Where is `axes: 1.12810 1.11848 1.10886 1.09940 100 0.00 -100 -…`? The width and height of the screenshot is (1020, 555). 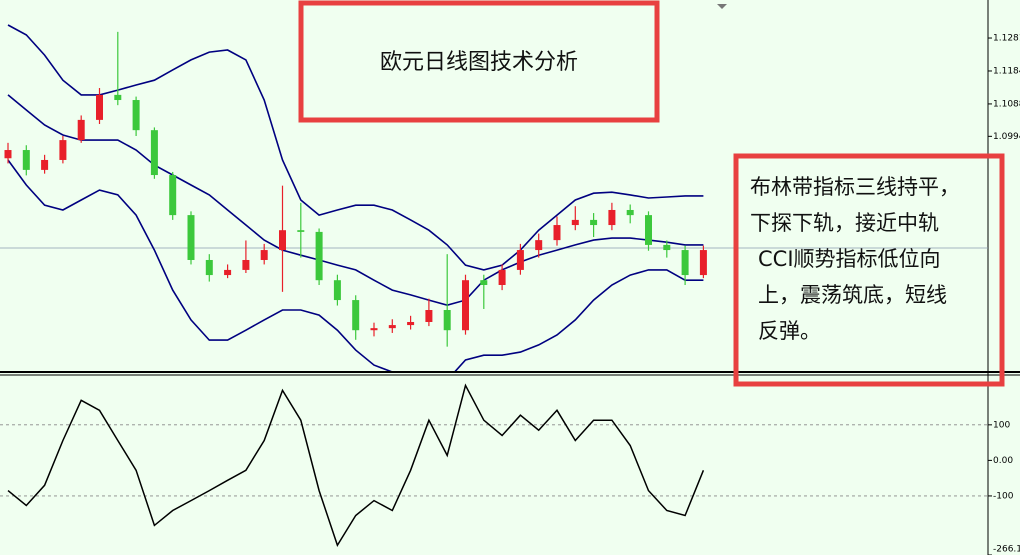 axes: 1.12810 1.11848 1.10886 1.09940 100 0.00 -100 -… is located at coordinates (1004, 294).